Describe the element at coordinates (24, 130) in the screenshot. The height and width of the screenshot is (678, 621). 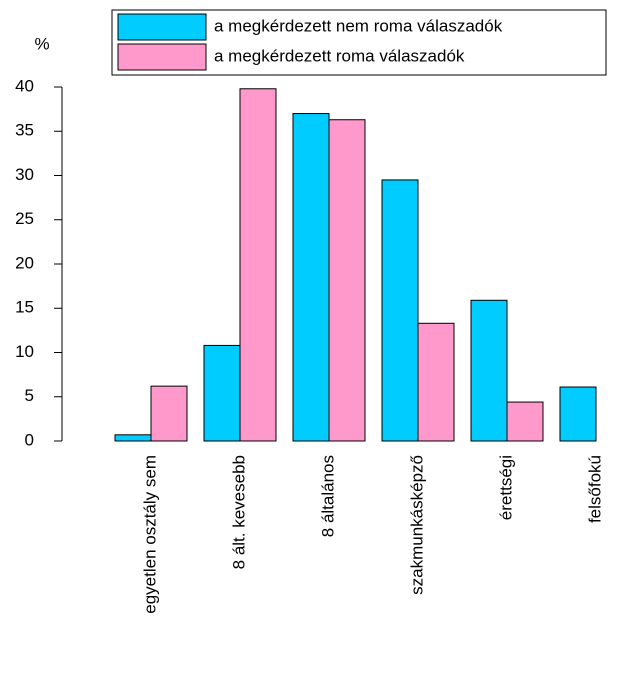
I see `y-tick-label: 35` at that location.